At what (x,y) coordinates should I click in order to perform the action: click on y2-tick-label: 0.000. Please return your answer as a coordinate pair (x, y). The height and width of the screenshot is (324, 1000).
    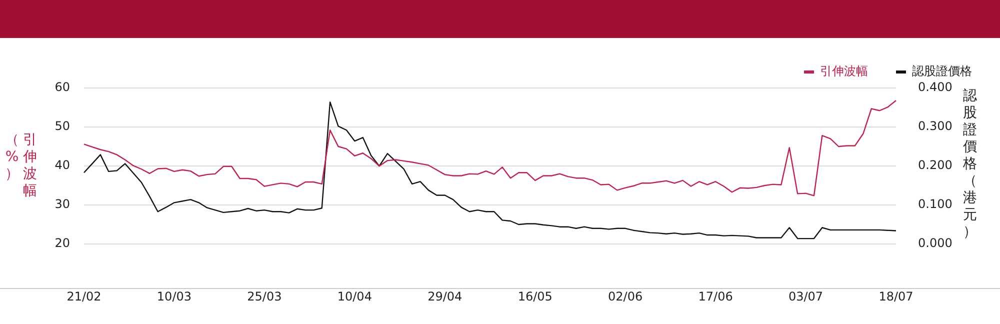
    Looking at the image, I should click on (935, 243).